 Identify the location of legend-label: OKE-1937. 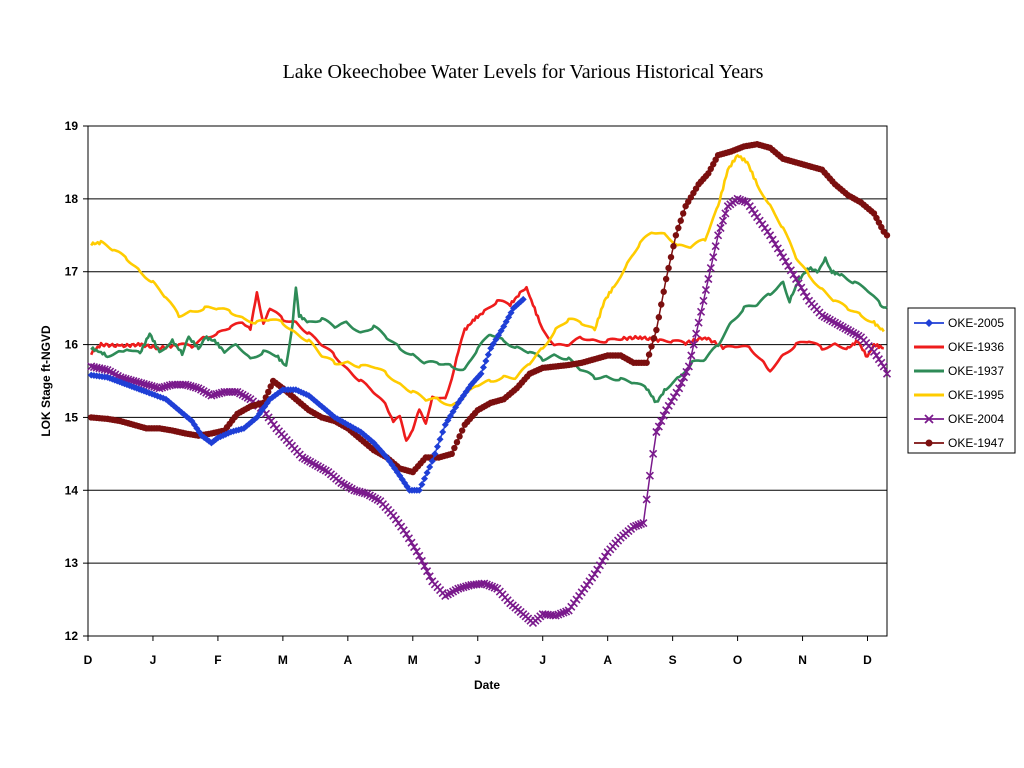
(976, 371).